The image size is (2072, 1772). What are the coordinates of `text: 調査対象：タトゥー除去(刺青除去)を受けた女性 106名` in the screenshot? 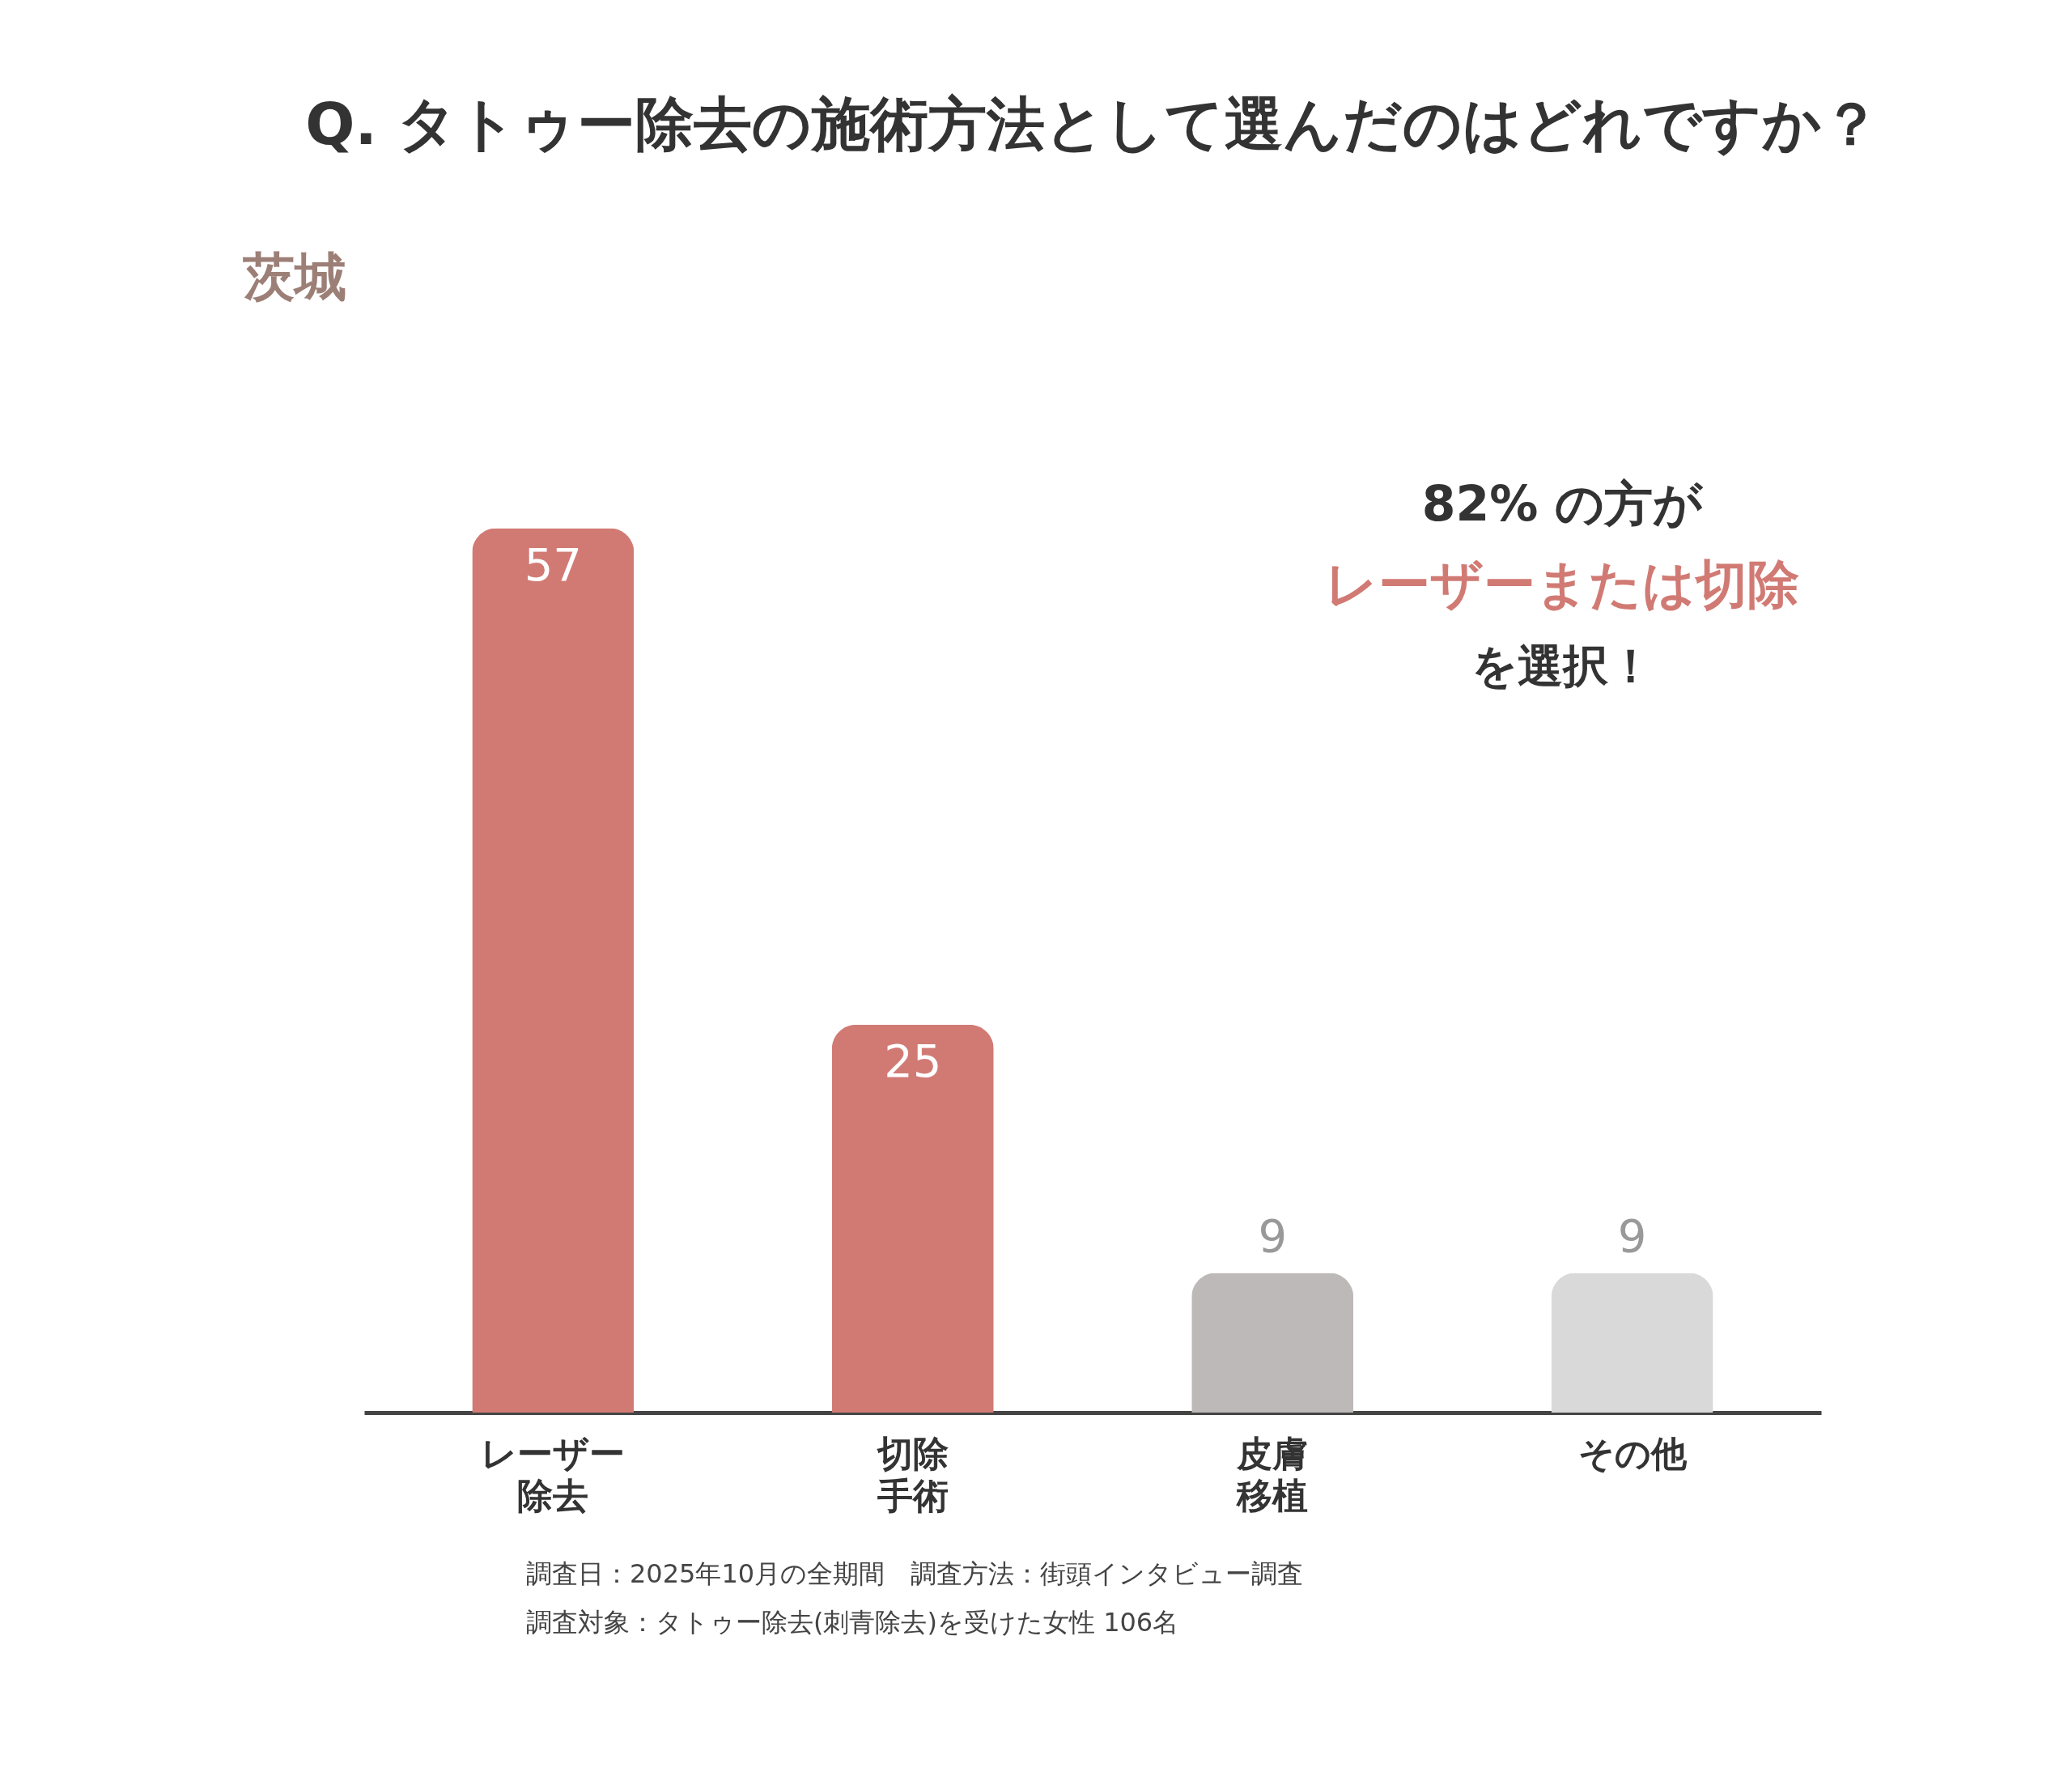 It's located at (852, 1623).